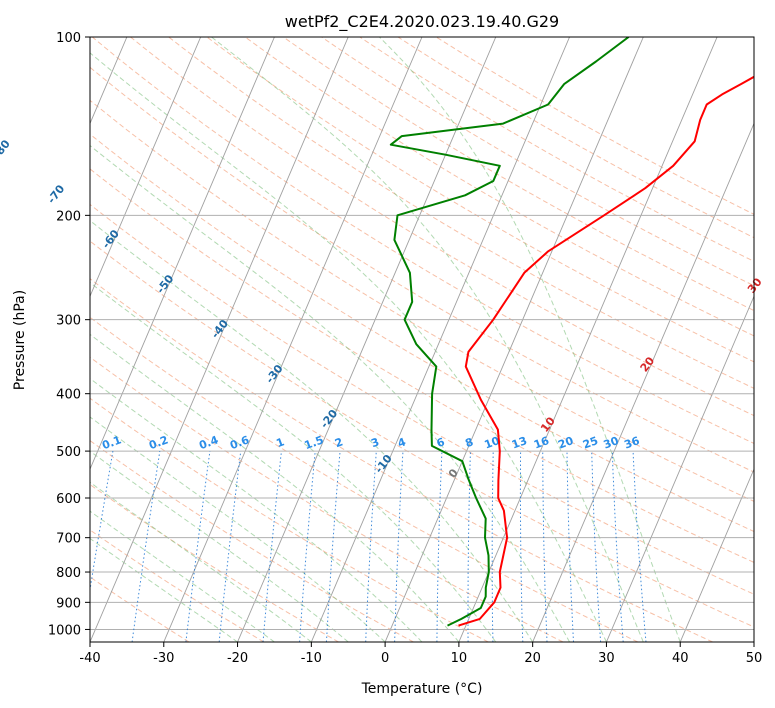 This screenshot has height=708, width=775. I want to click on mixing-ratio-label: 0.2, so click(158, 442).